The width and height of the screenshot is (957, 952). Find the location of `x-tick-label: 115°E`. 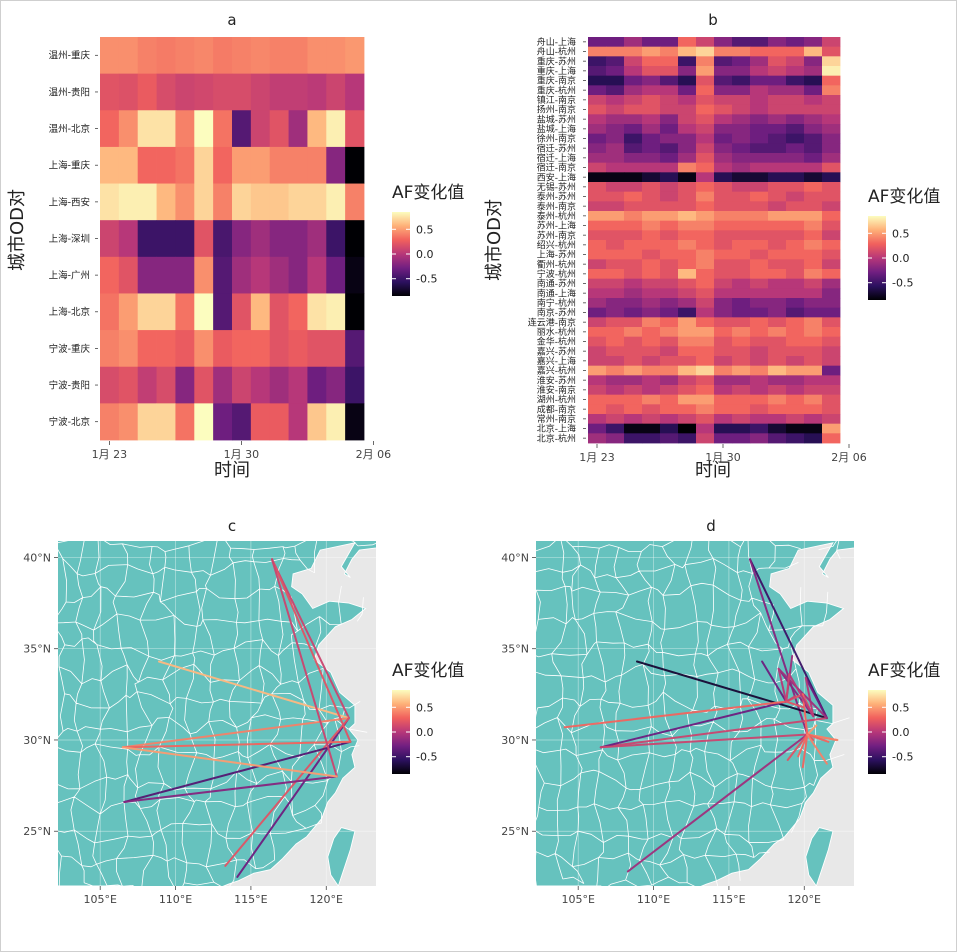

x-tick-label: 115°E is located at coordinates (250, 899).